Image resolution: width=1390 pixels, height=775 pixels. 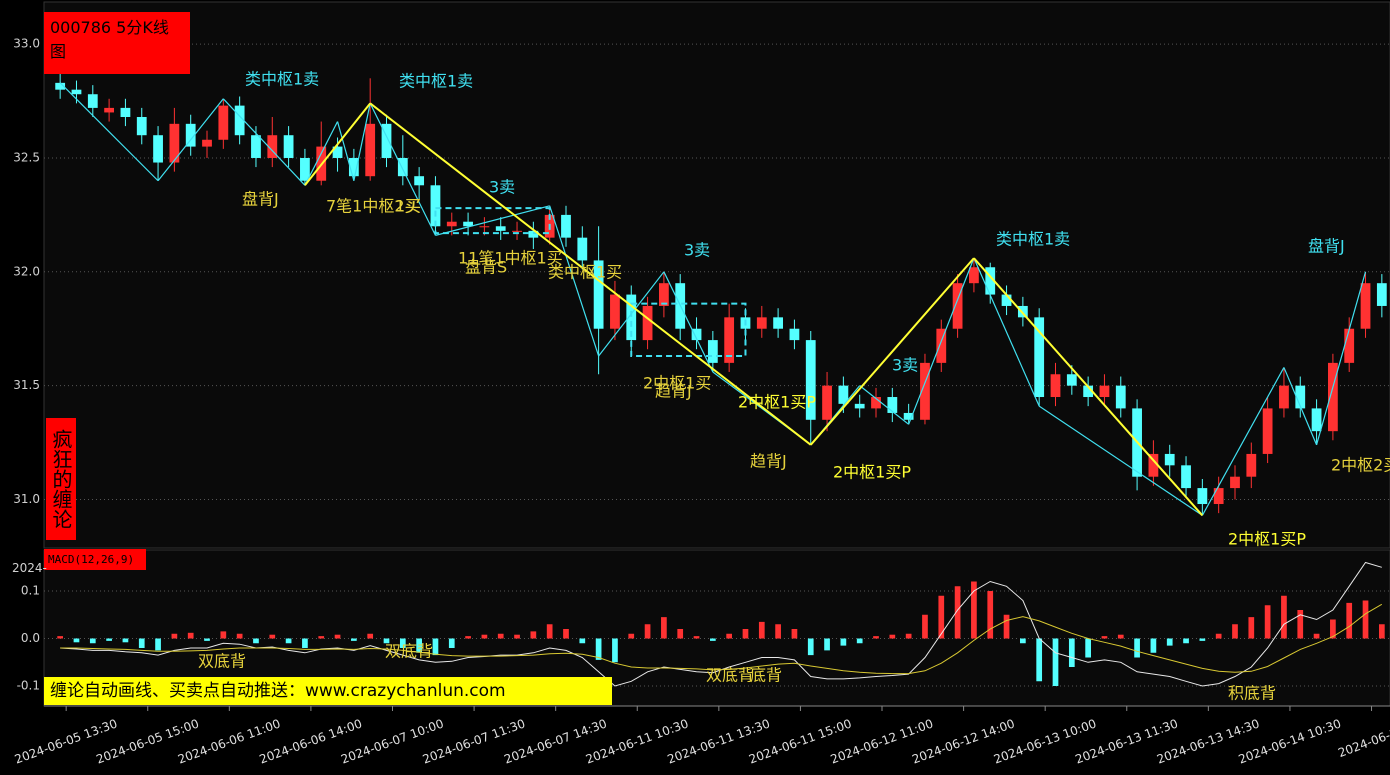 What do you see at coordinates (1252, 693) in the screenshot?
I see `annotation: 积底背` at bounding box center [1252, 693].